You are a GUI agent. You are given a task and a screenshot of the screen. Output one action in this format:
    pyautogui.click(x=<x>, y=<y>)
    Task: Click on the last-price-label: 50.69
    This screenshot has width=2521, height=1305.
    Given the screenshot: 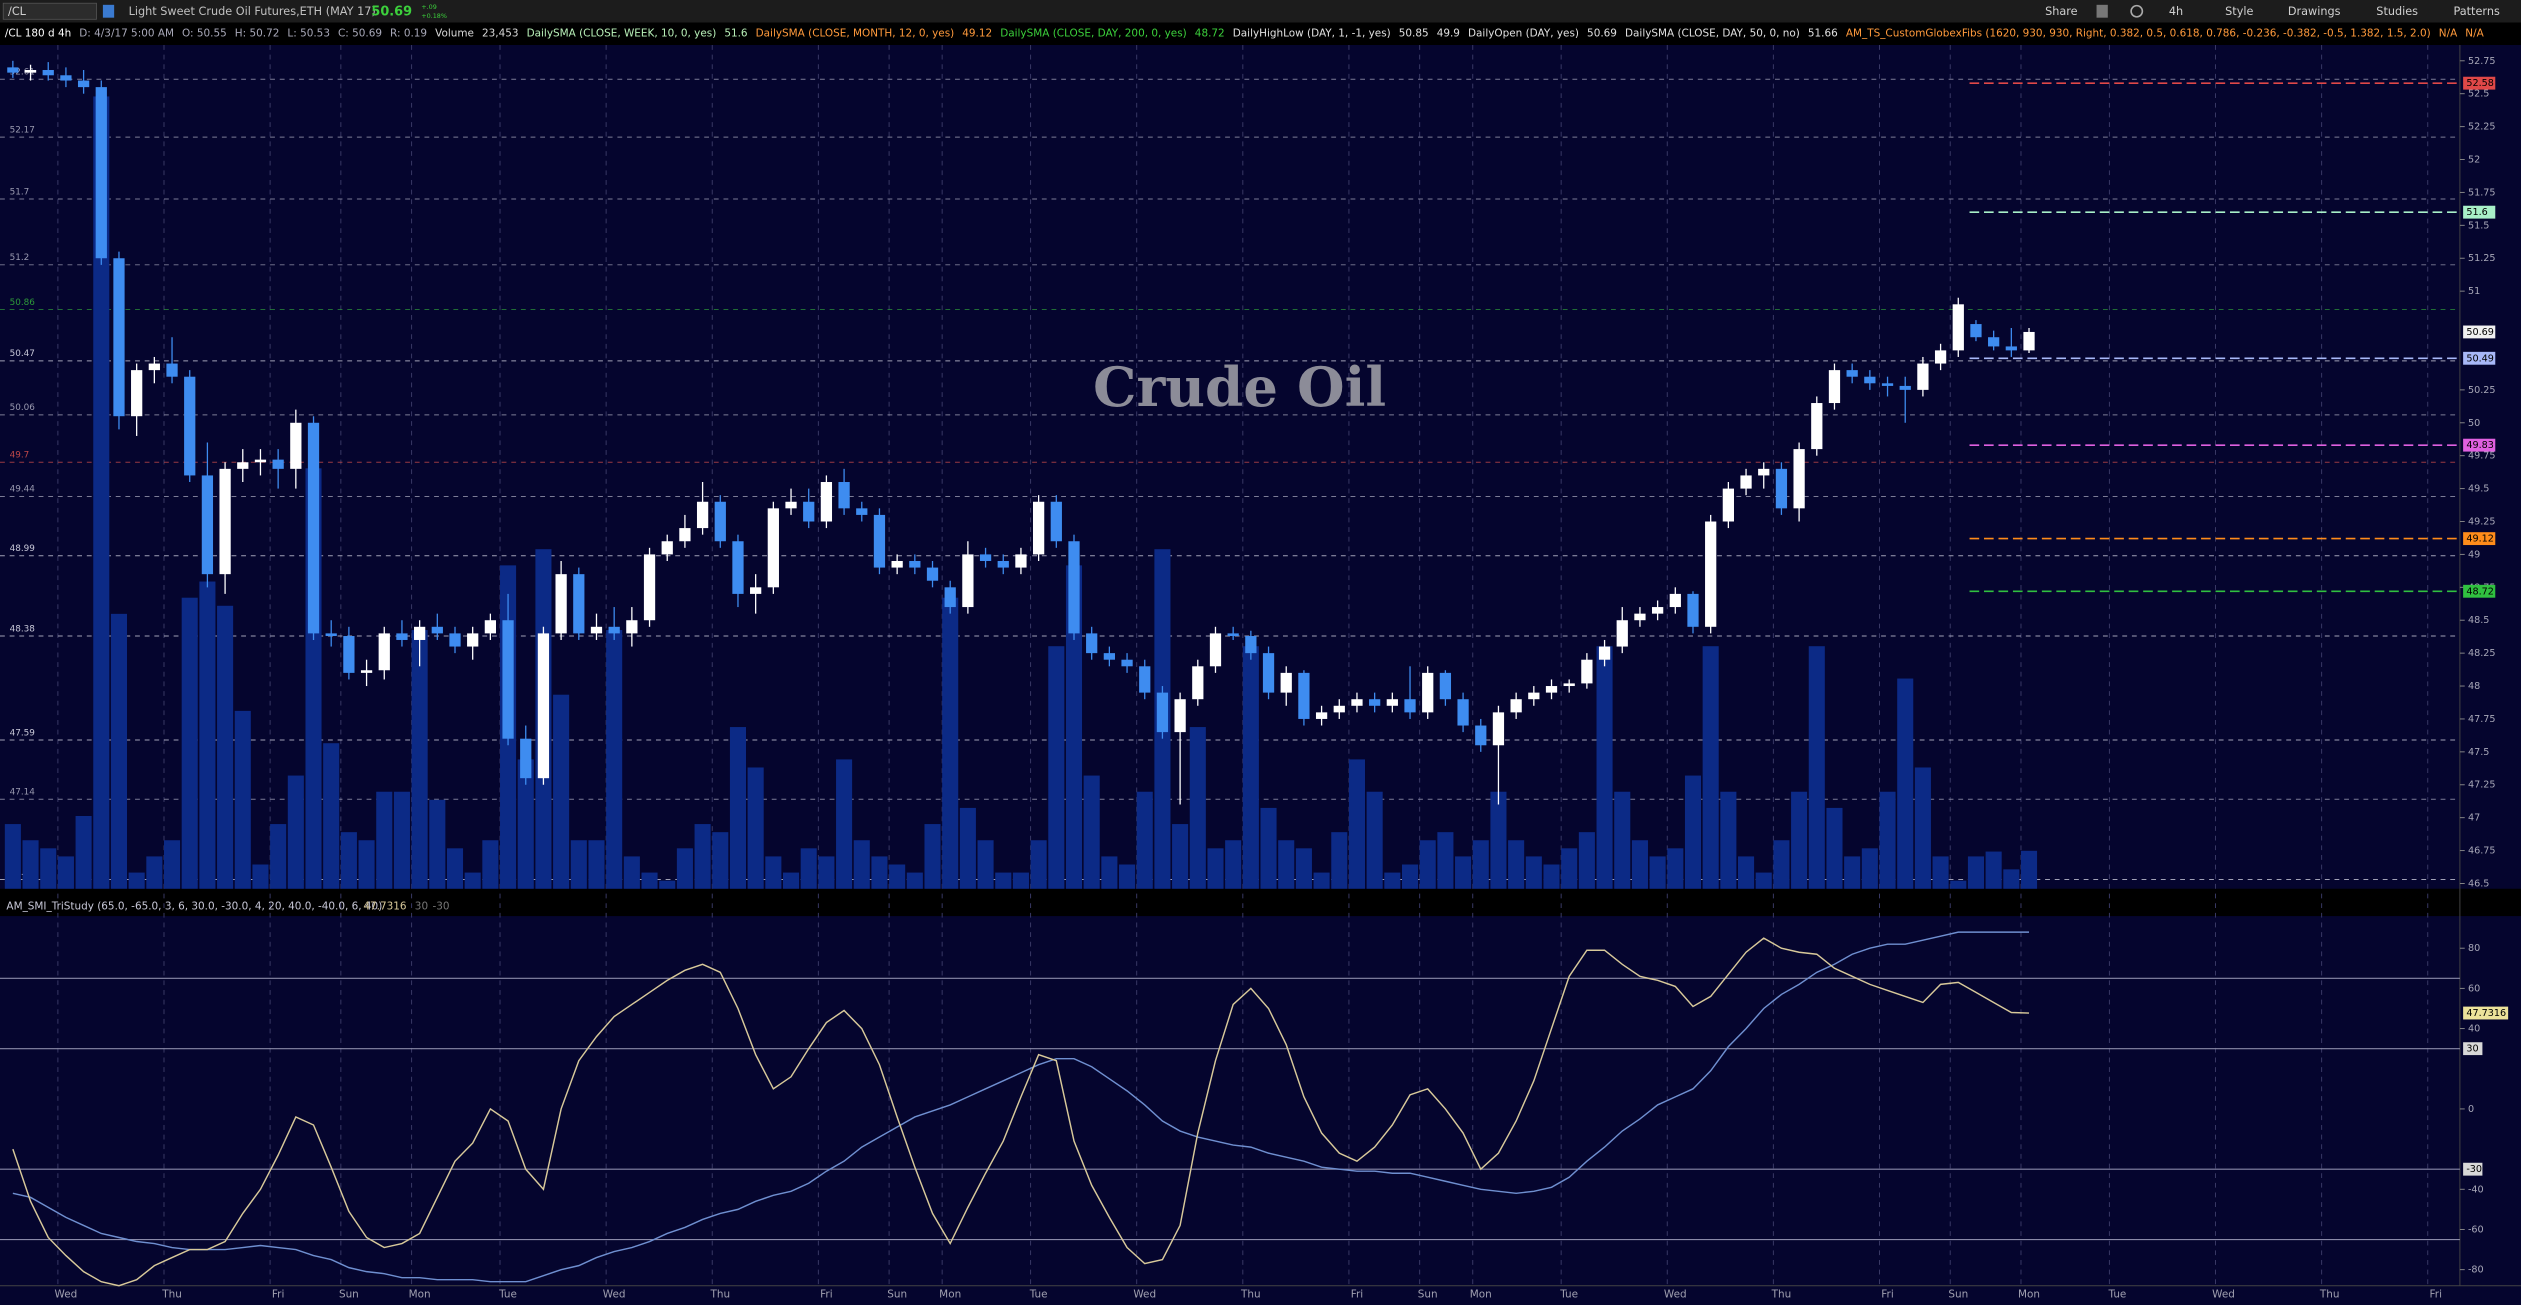 What is the action you would take?
    pyautogui.click(x=2480, y=332)
    